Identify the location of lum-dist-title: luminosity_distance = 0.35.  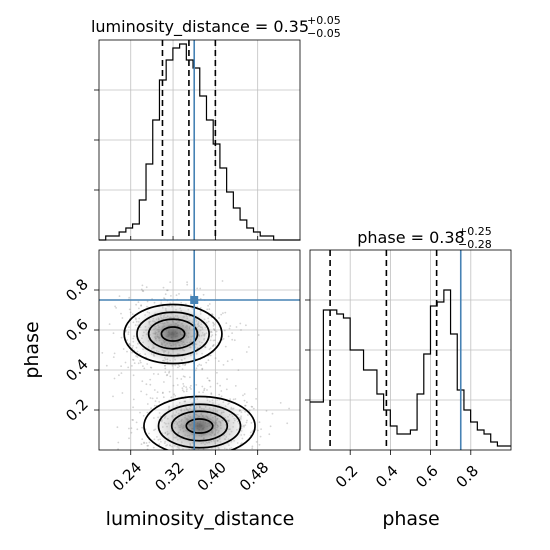
(200, 27).